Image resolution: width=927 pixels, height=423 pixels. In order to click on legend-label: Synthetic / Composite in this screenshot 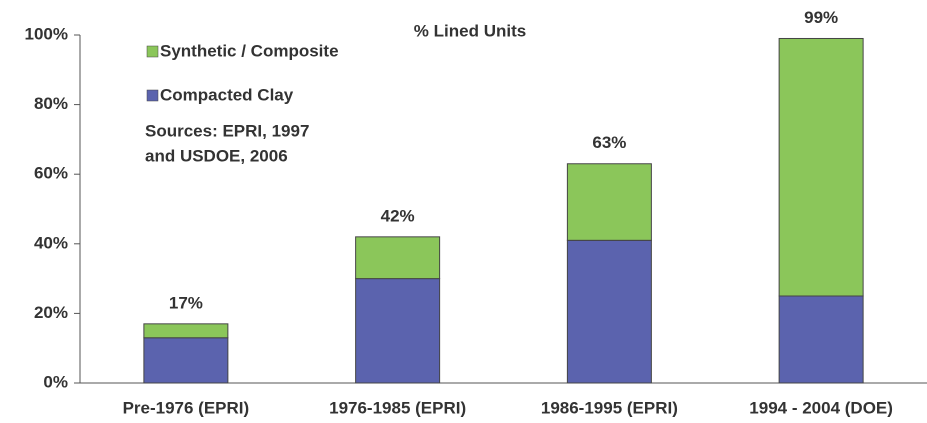, I will do `click(249, 50)`.